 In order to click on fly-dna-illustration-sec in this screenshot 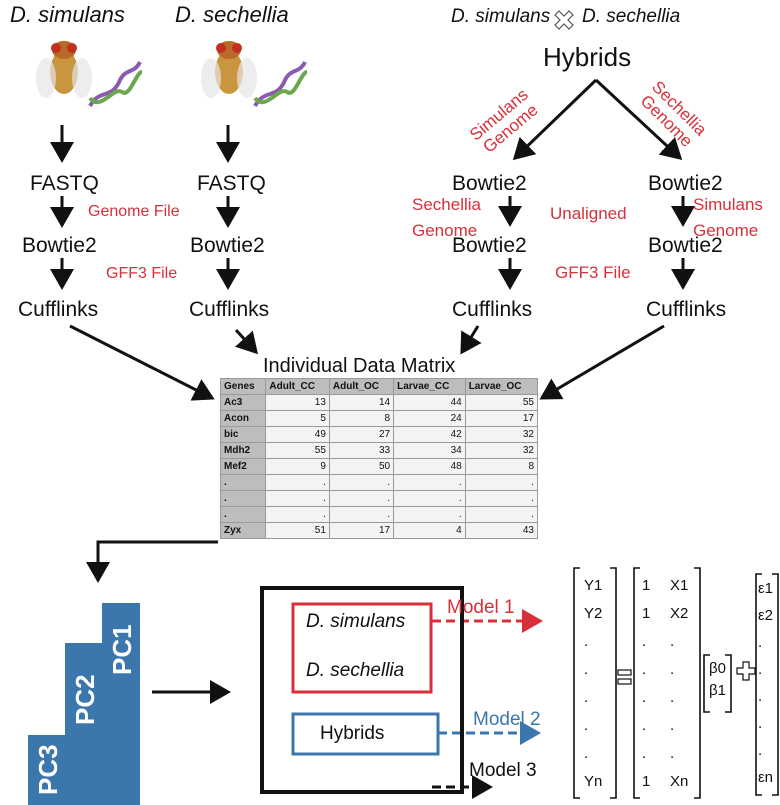, I will do `click(254, 74)`.